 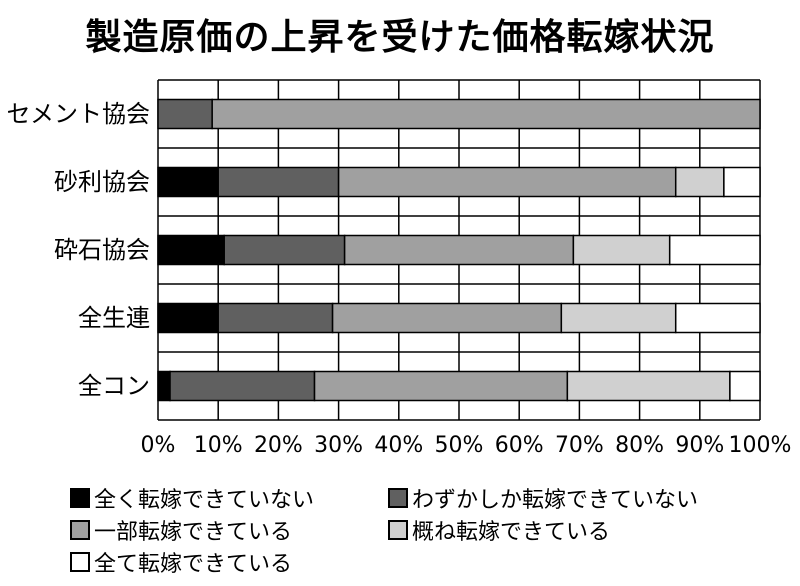 I want to click on chart-title: 製造原価の上昇を受けた価格転嫁状況, so click(x=400, y=37).